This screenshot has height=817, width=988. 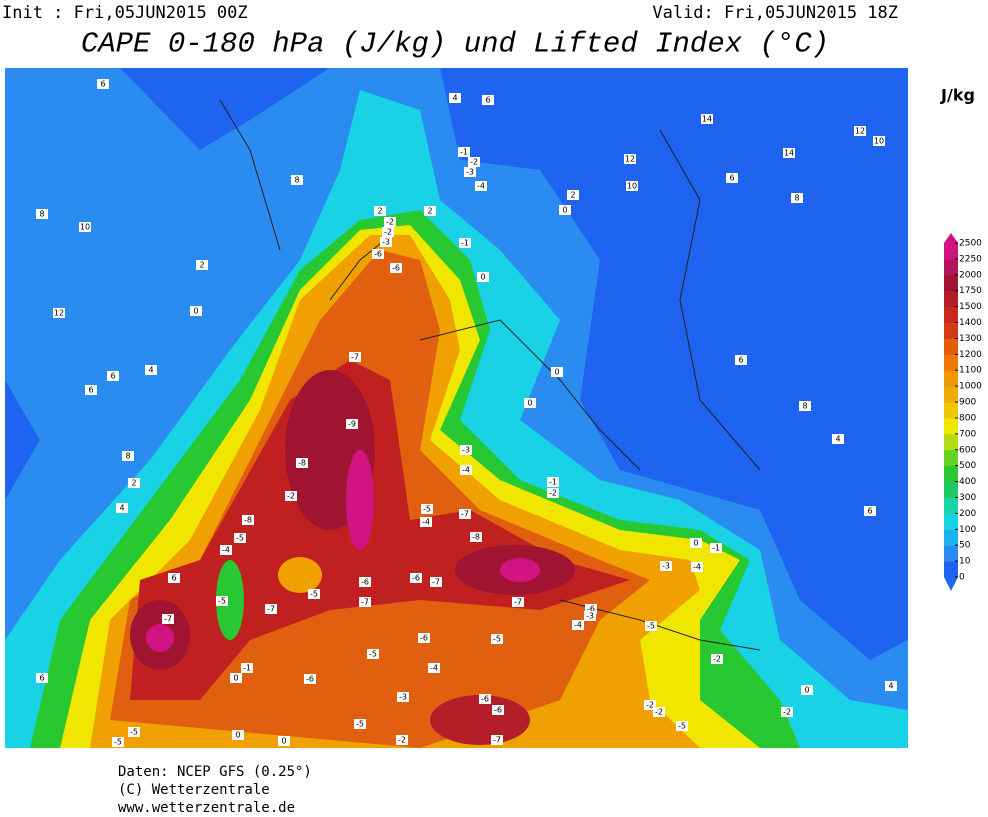 What do you see at coordinates (962, 578) in the screenshot?
I see `colorbar-label: 0` at bounding box center [962, 578].